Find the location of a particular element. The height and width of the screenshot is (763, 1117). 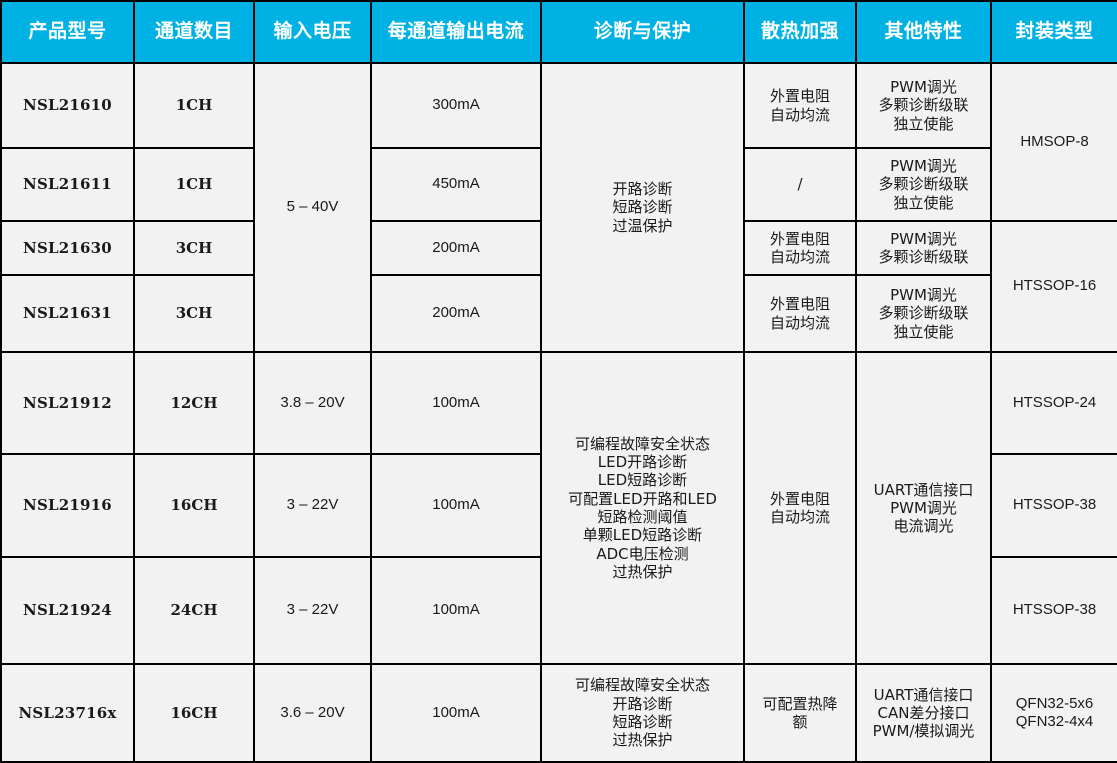

cell-thermal-merged: 外置电阻 自动均流 is located at coordinates (800, 508).